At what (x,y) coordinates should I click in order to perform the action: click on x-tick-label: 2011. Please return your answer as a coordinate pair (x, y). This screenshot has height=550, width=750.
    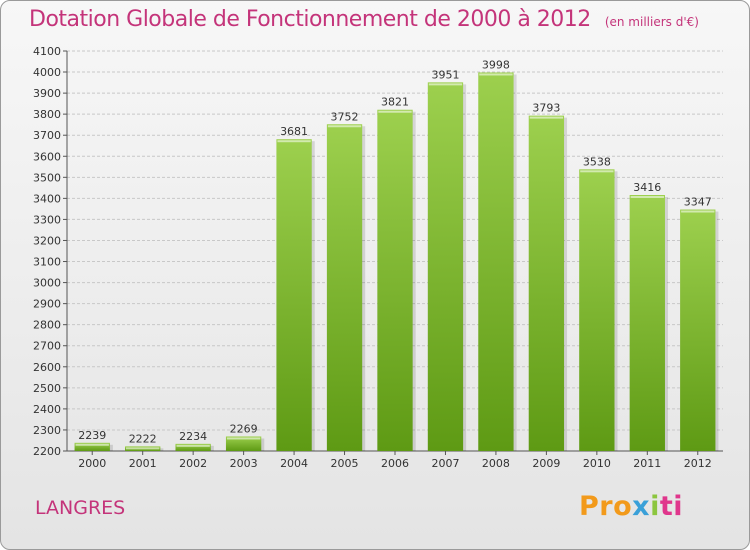
    Looking at the image, I should click on (647, 463).